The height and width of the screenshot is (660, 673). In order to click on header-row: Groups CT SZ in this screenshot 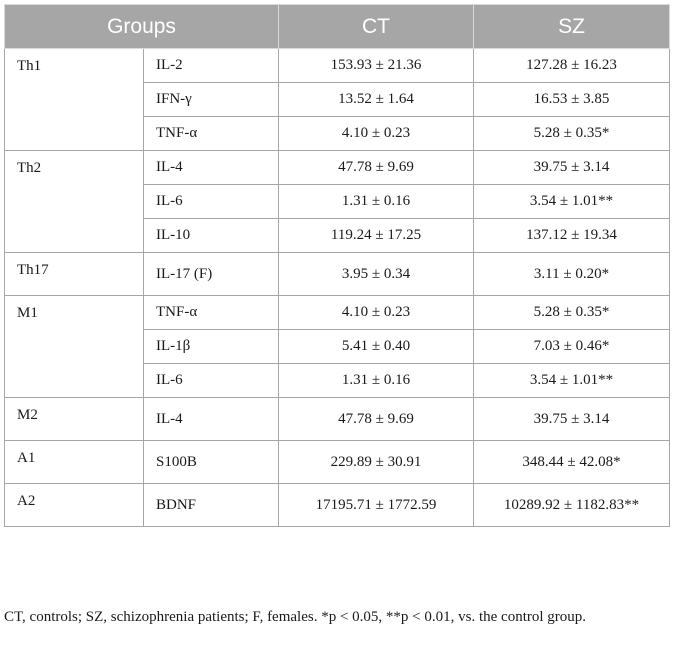, I will do `click(337, 26)`.